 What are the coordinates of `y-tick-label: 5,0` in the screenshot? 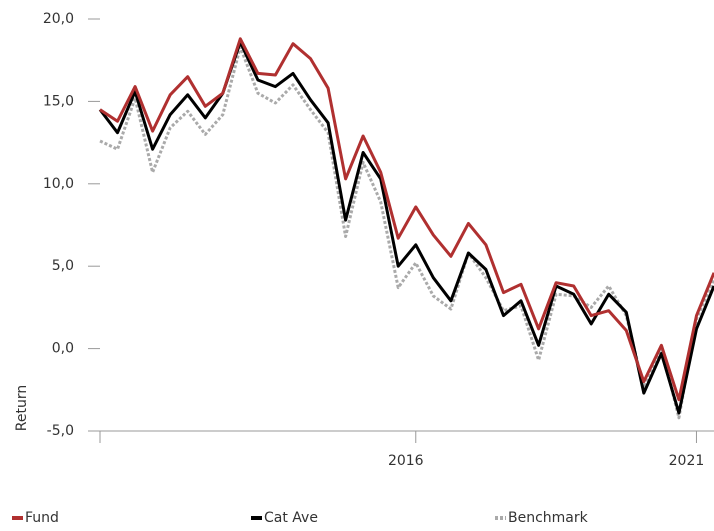 It's located at (63, 266).